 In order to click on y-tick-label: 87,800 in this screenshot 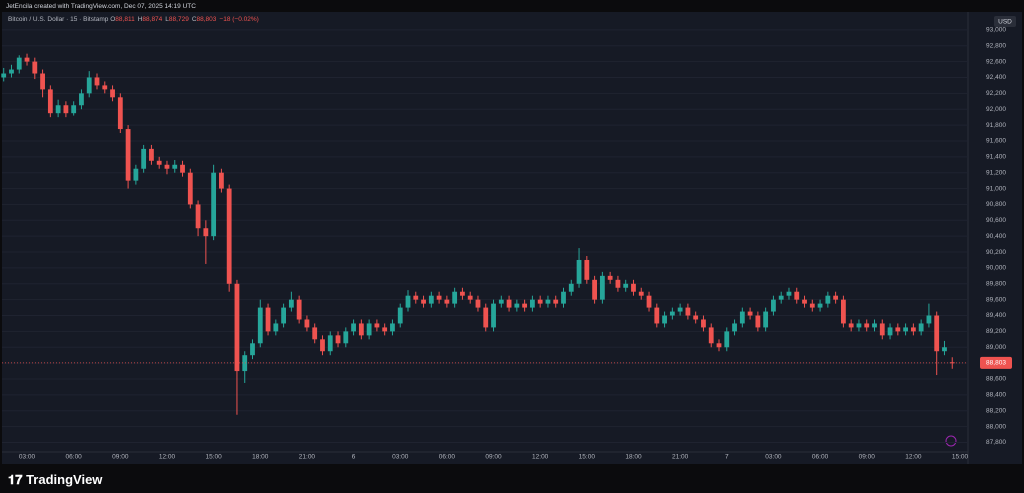, I will do `click(996, 442)`.